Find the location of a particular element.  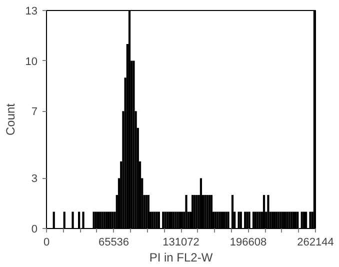

y-tick-label: 7 is located at coordinates (34, 112).